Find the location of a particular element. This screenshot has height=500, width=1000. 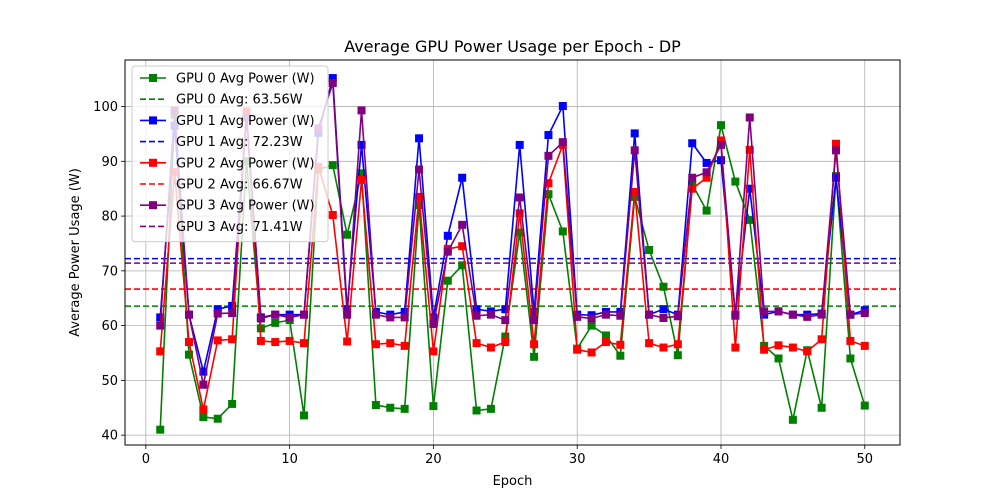

x-tick-label: 40 is located at coordinates (721, 459).